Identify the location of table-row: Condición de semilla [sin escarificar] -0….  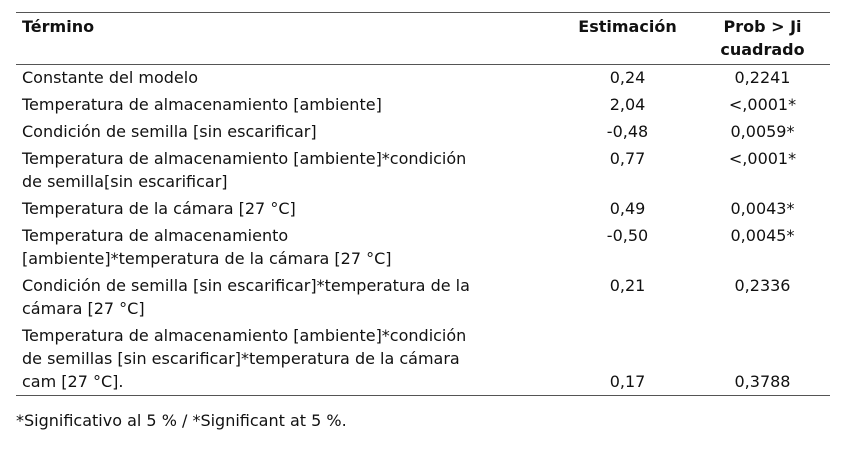
(423, 131).